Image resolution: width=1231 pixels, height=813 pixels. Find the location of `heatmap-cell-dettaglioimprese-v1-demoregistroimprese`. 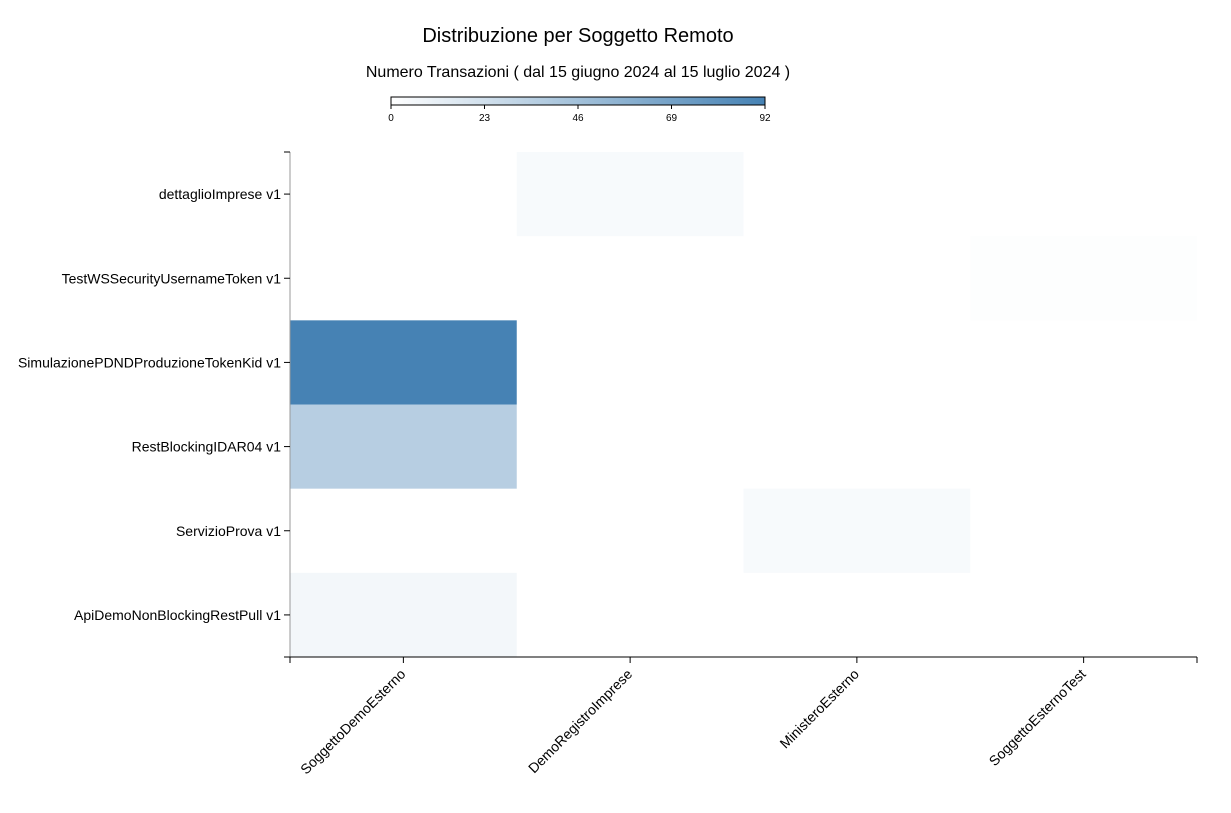

heatmap-cell-dettaglioimprese-v1-demoregistroimprese is located at coordinates (630, 194).